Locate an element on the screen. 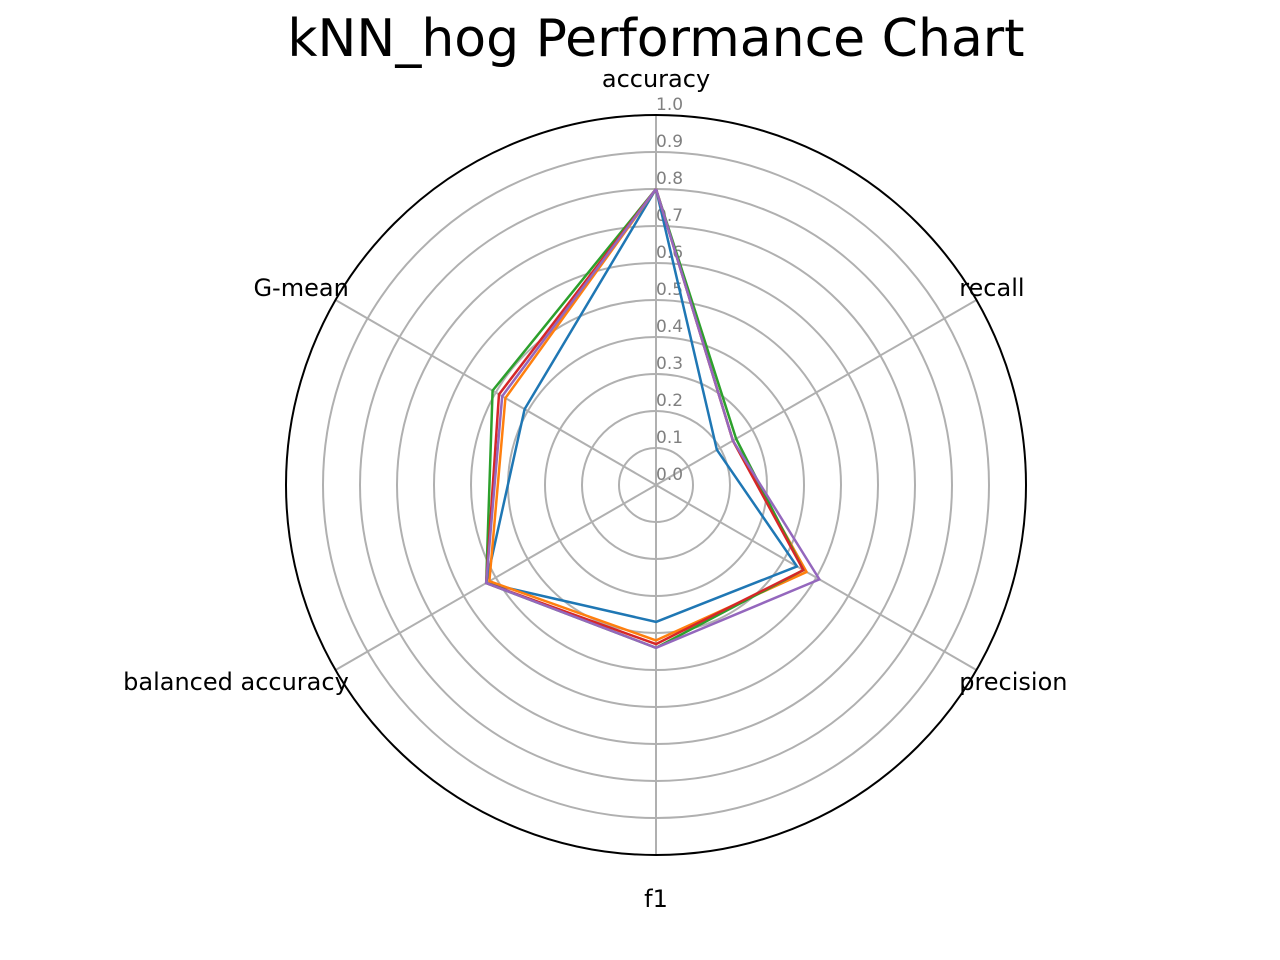 The width and height of the screenshot is (1280, 960). radial-tick-labels: 0.00.10.20.30.40.50.60.70.80.91.0 is located at coordinates (669, 290).